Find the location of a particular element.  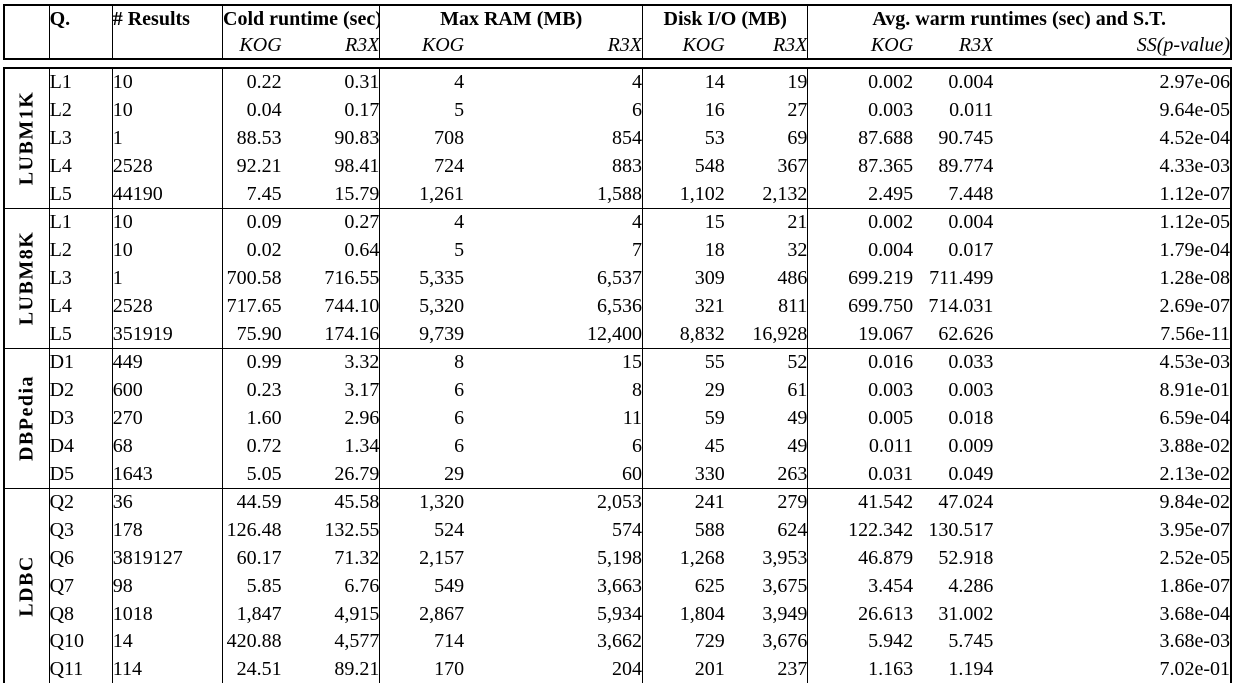

cell-cold-r3x: 6.76 is located at coordinates (331, 586).